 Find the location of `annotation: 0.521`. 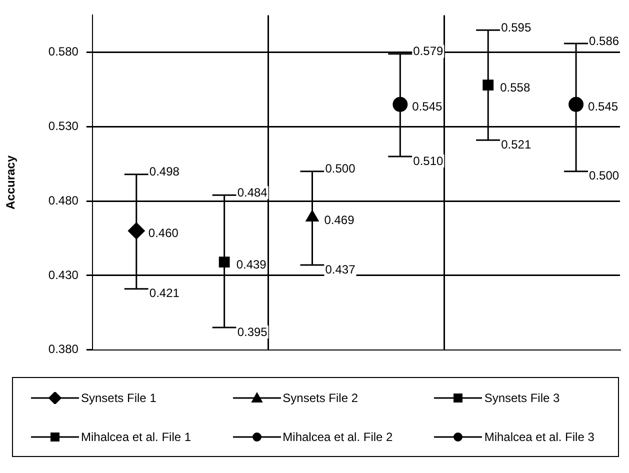

annotation: 0.521 is located at coordinates (516, 144).